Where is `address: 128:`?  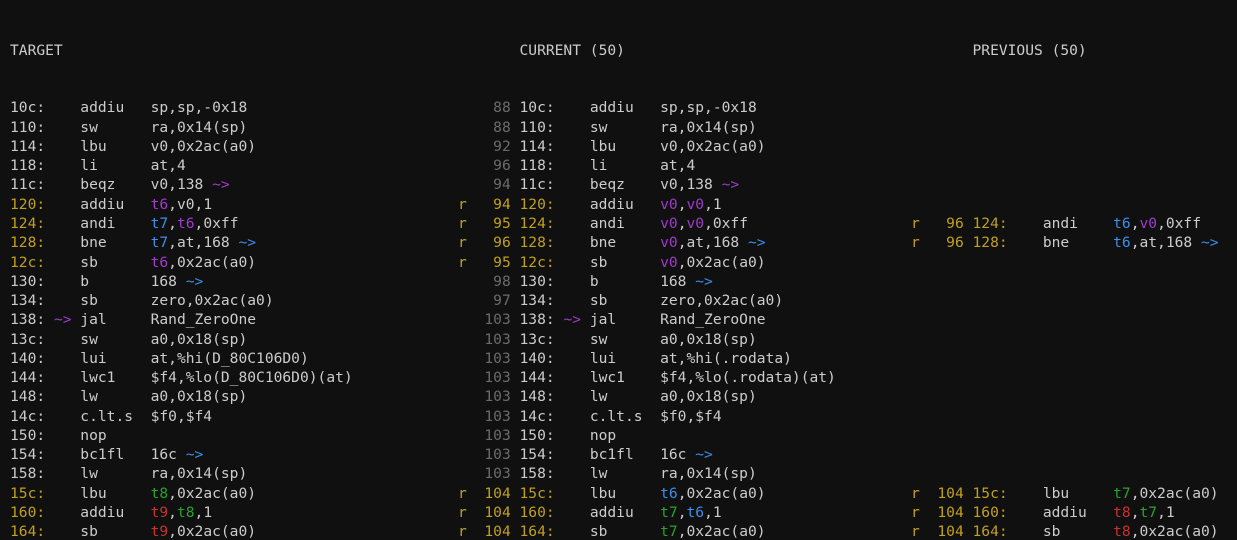 address: 128: is located at coordinates (994, 243).